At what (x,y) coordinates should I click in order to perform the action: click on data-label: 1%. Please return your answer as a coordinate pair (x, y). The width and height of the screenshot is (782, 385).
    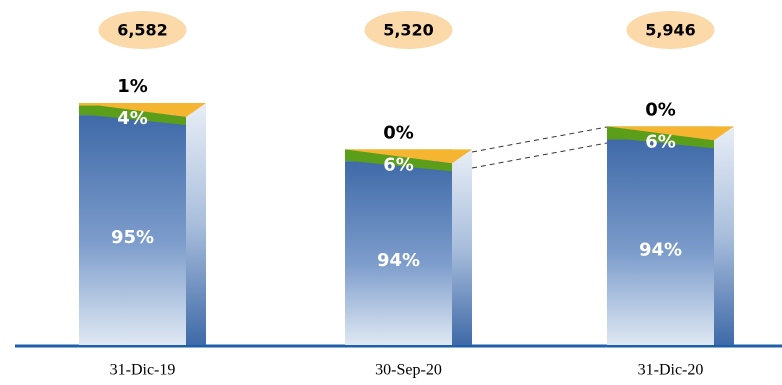
    Looking at the image, I should click on (132, 86).